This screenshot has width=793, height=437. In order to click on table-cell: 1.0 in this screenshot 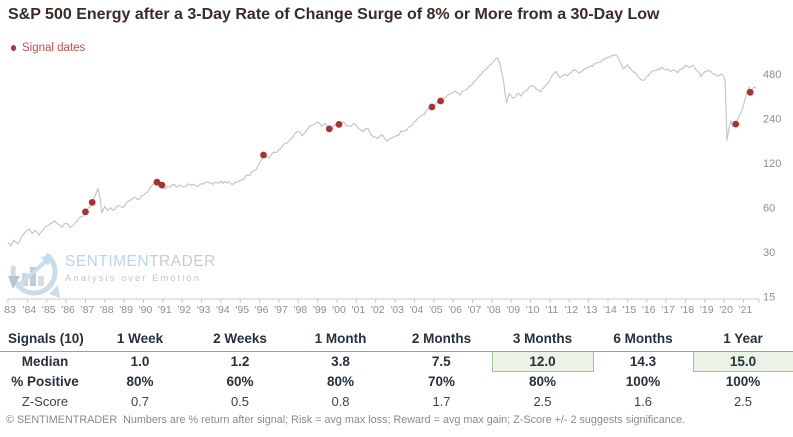, I will do `click(140, 362)`.